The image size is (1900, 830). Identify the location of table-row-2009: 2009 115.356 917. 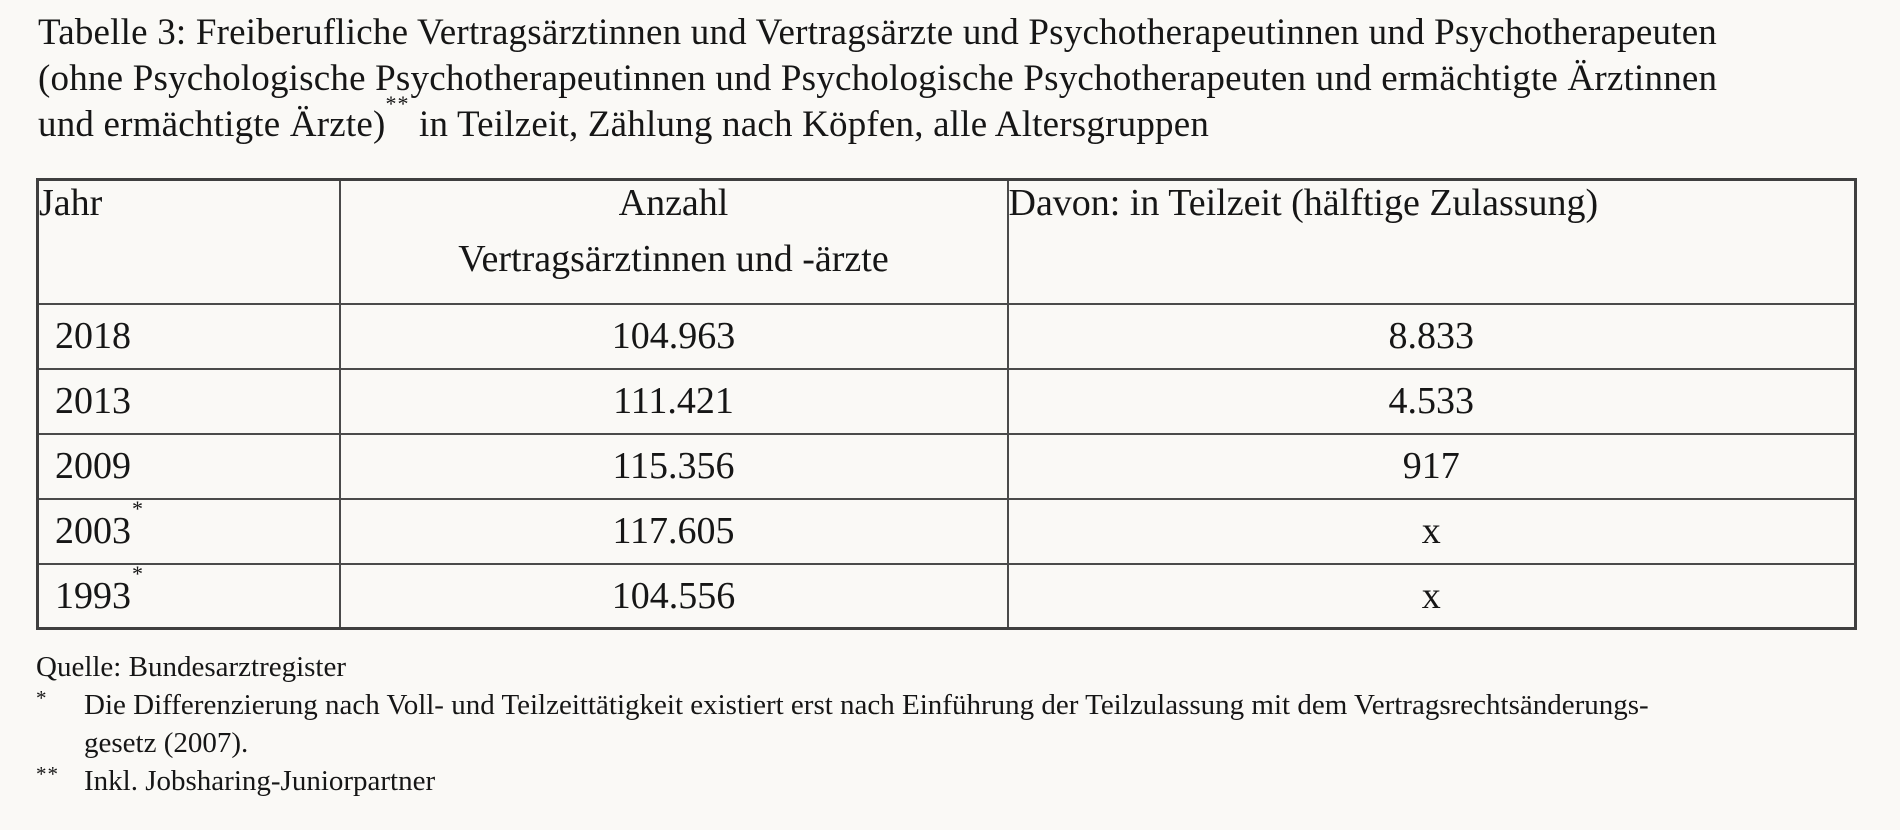
(946, 466).